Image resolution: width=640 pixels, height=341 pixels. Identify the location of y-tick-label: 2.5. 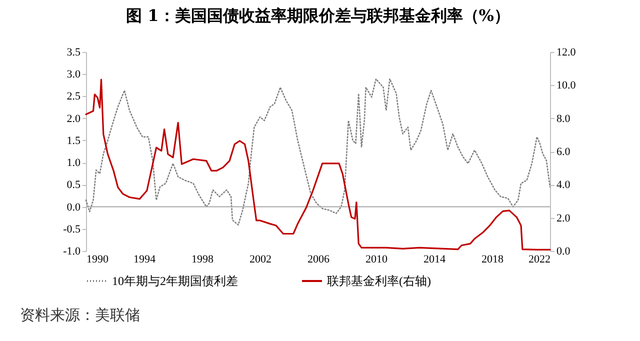
(73, 96).